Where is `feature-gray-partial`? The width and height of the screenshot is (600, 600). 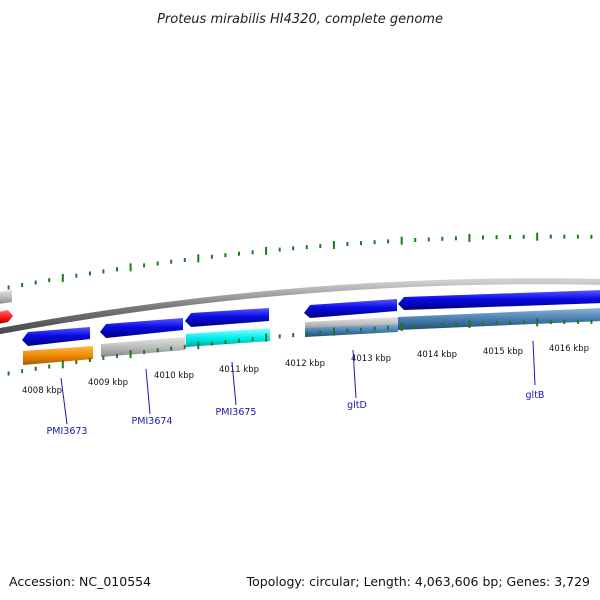
feature-gray-partial is located at coordinates (6, 297).